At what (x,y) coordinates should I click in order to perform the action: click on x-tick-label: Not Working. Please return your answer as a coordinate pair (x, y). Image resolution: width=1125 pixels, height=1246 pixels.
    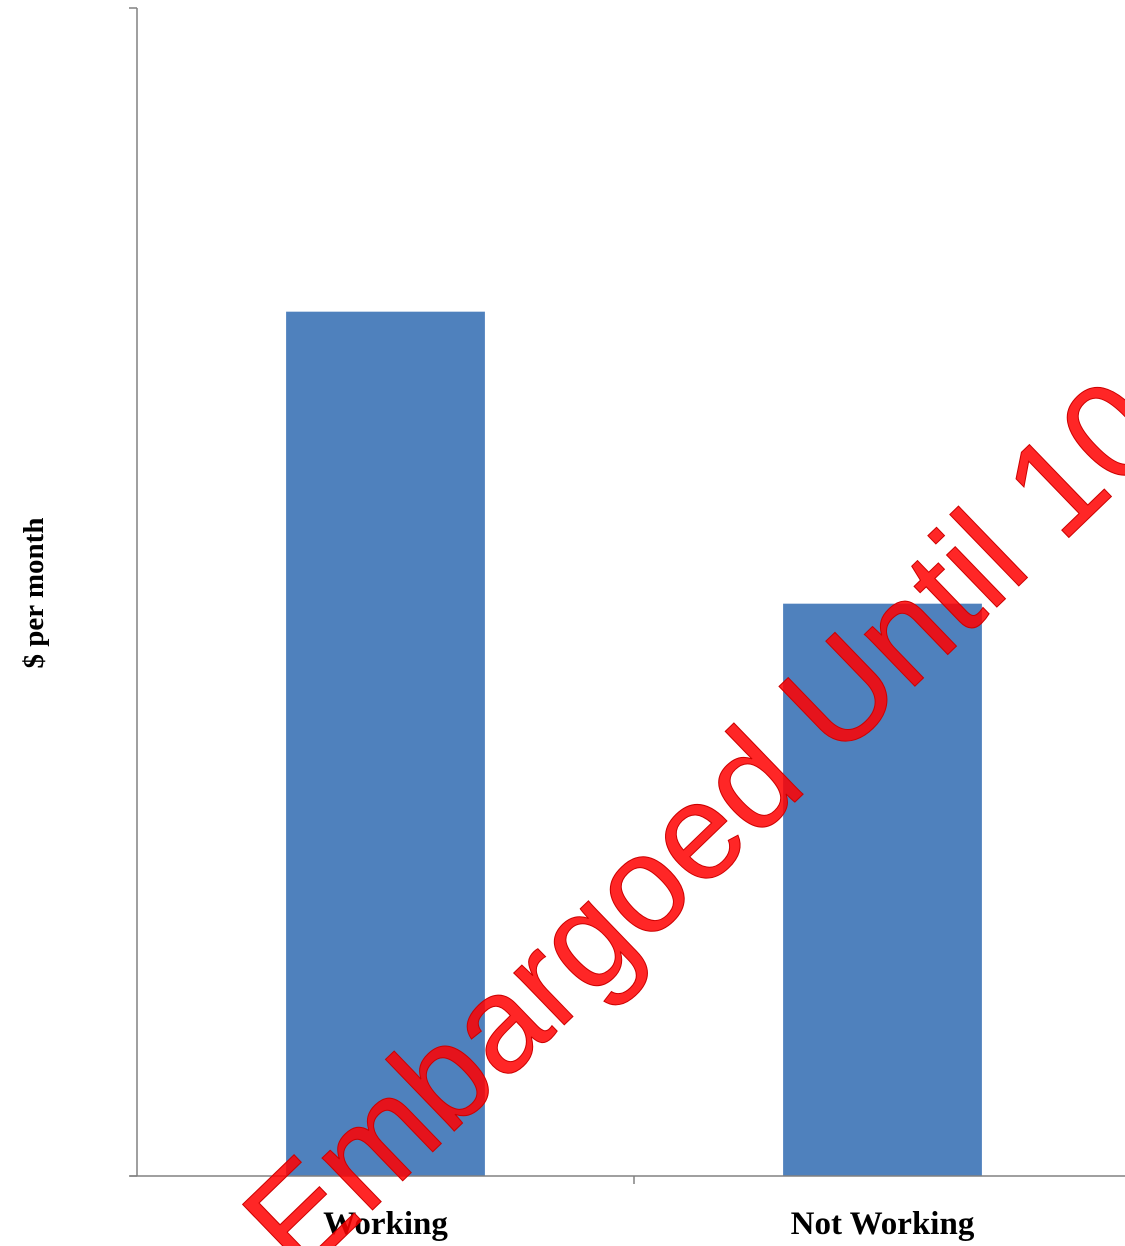
    Looking at the image, I should click on (883, 1224).